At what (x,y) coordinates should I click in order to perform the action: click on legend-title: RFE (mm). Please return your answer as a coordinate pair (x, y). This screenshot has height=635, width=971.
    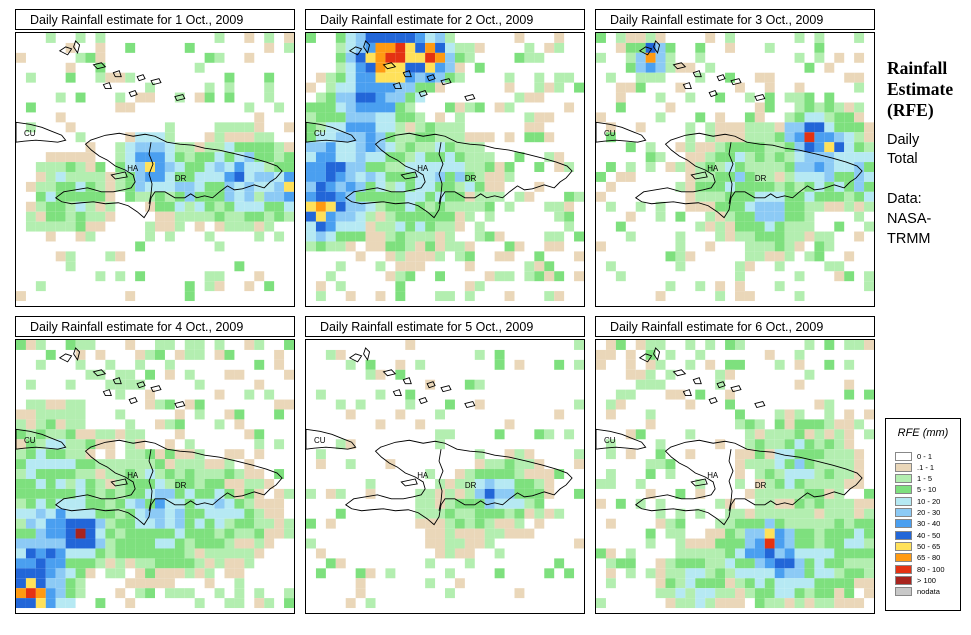
    Looking at the image, I should click on (923, 433).